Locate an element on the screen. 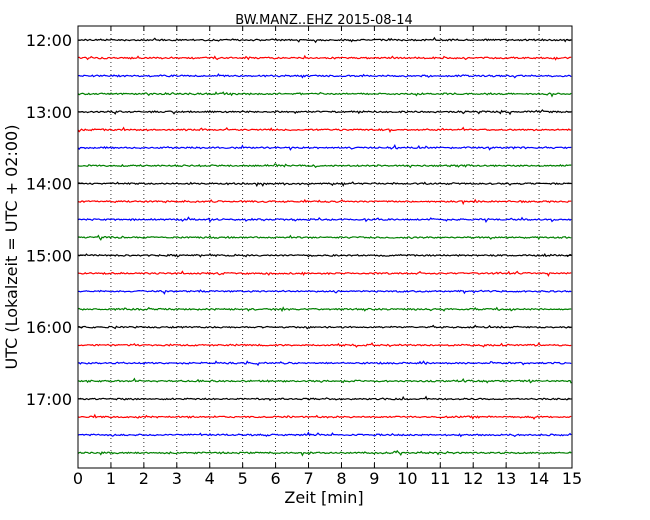 The image size is (650, 520). x-tick-label: 5 is located at coordinates (243, 478).